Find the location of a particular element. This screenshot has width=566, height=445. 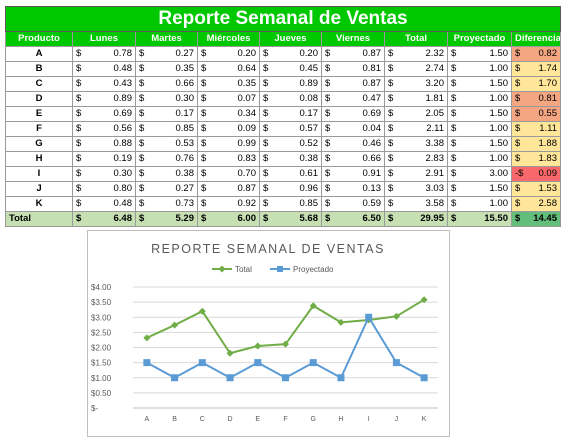

totals-cell: $14.45 is located at coordinates (536, 219).